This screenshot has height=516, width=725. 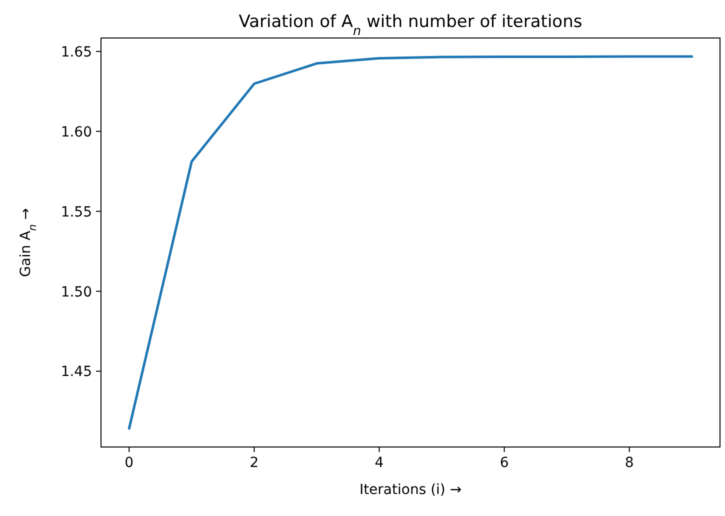 What do you see at coordinates (410, 25) in the screenshot?
I see `chart-title: Variation of A$_{n}$ with number of iterations` at bounding box center [410, 25].